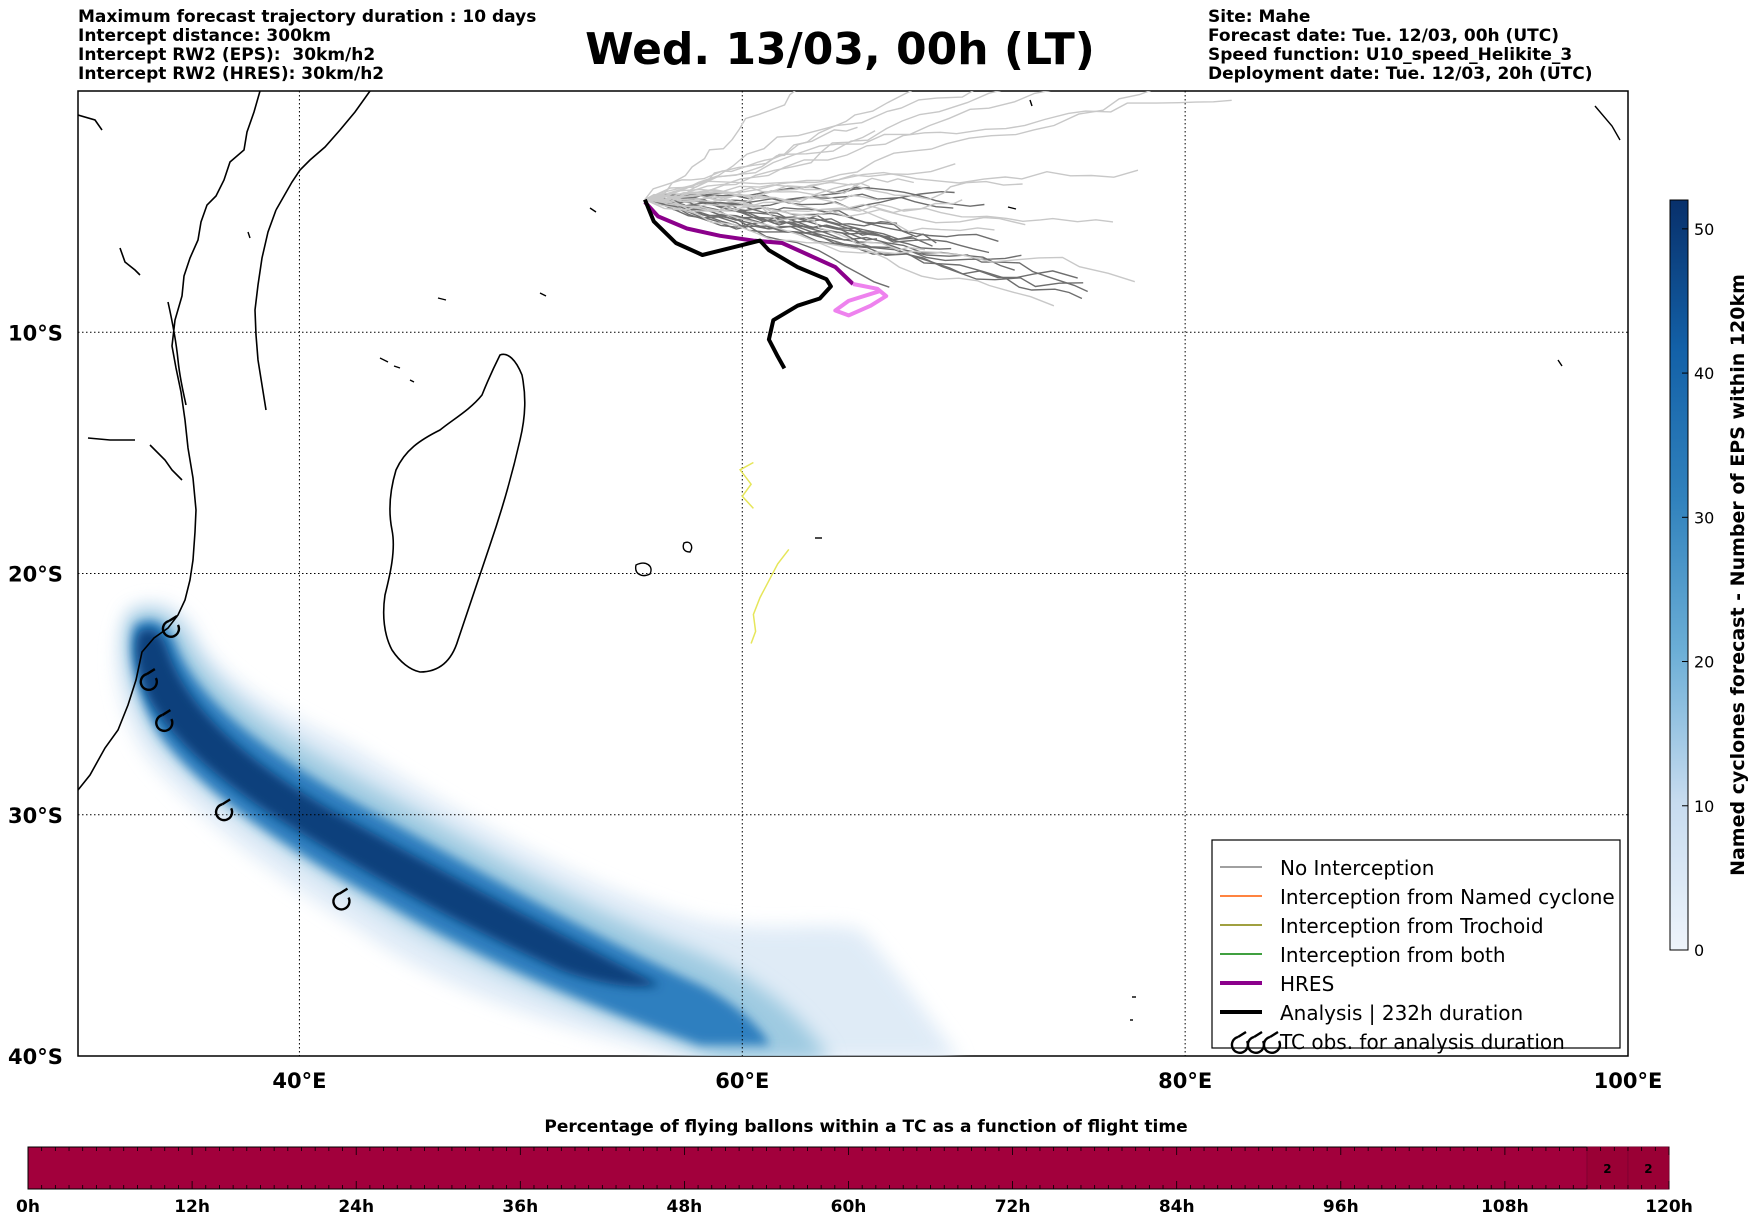 The image size is (1754, 1223). I want to click on lat-label-2: 30°S, so click(35, 816).